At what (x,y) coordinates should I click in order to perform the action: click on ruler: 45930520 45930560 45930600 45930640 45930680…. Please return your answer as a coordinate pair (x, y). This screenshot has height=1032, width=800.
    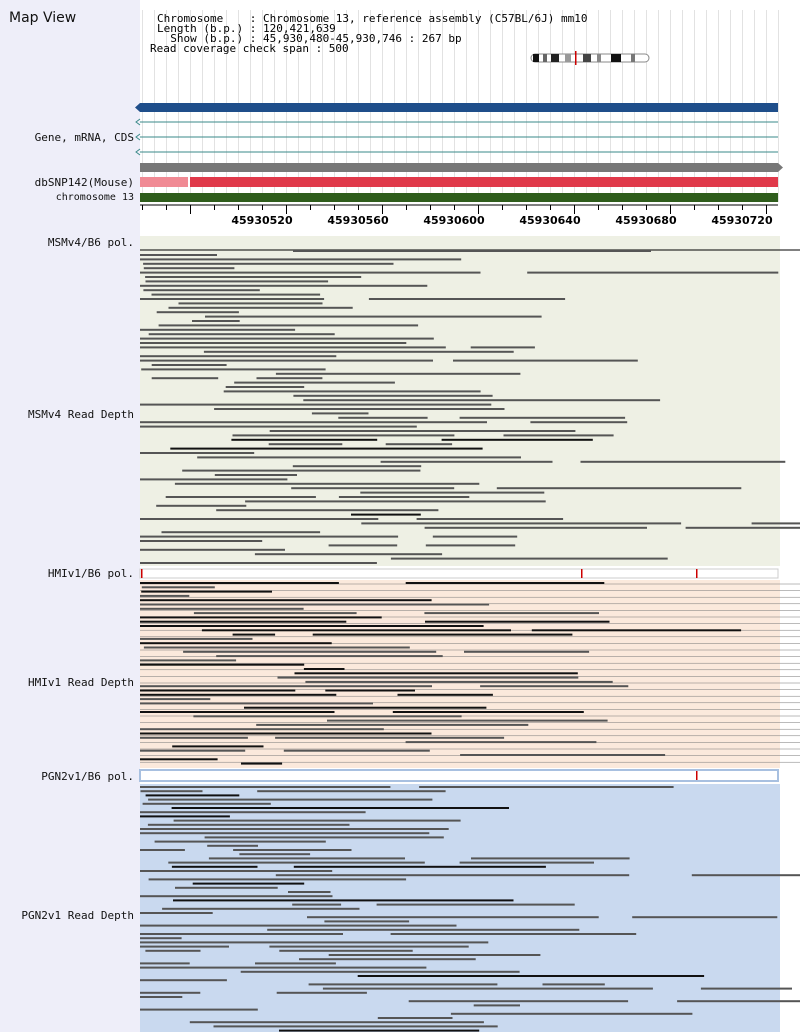
    Looking at the image, I should click on (459, 215).